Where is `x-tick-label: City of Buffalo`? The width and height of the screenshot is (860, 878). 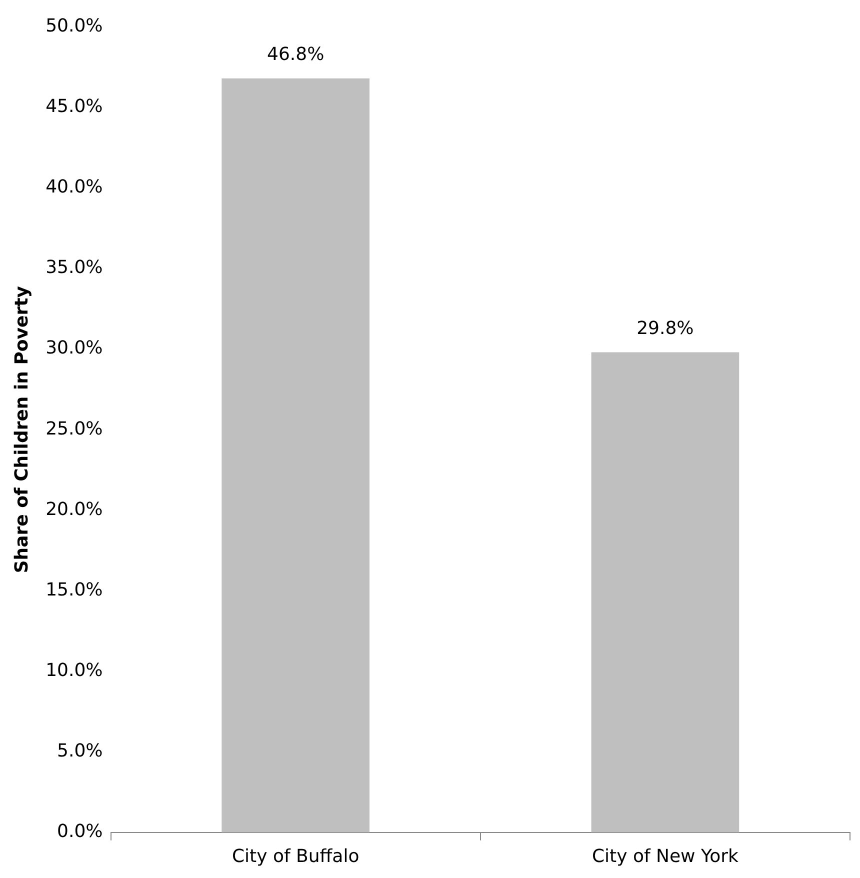
x-tick-label: City of Buffalo is located at coordinates (296, 856).